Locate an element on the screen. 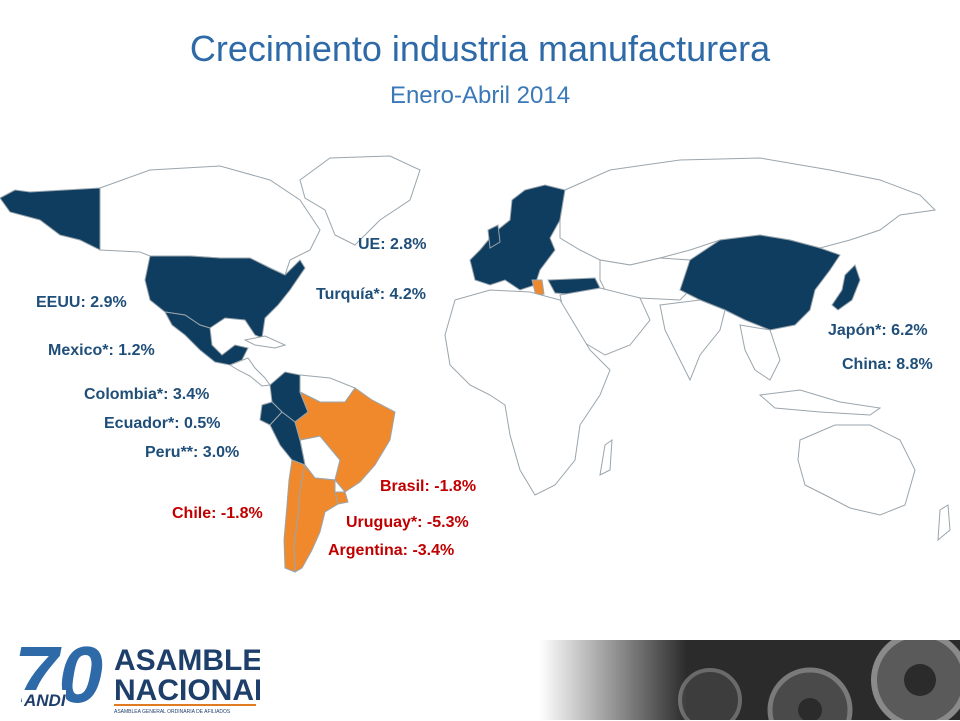 The width and height of the screenshot is (960, 721). label-mexico: Mexico*: 1.2% is located at coordinates (101, 350).